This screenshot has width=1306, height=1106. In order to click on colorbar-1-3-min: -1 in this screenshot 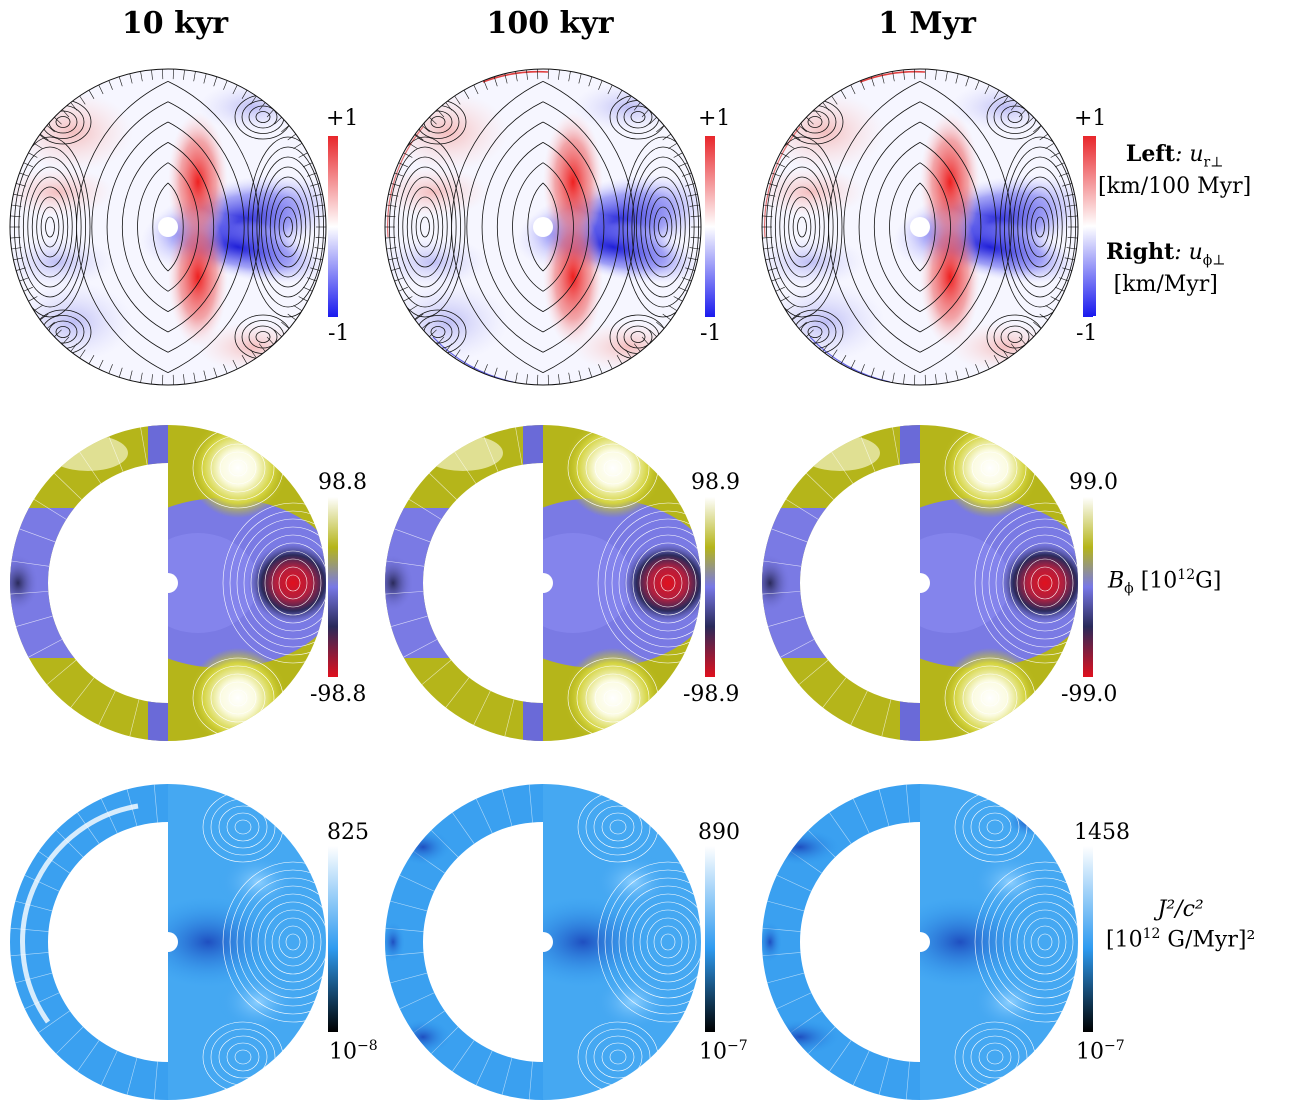, I will do `click(1087, 333)`.